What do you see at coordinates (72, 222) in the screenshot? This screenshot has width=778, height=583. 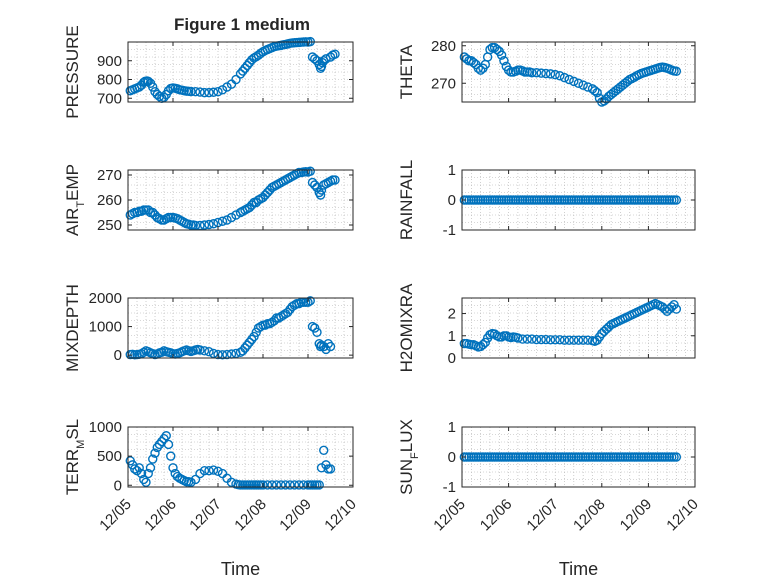 I see `y-axis-label-part: AIR` at bounding box center [72, 222].